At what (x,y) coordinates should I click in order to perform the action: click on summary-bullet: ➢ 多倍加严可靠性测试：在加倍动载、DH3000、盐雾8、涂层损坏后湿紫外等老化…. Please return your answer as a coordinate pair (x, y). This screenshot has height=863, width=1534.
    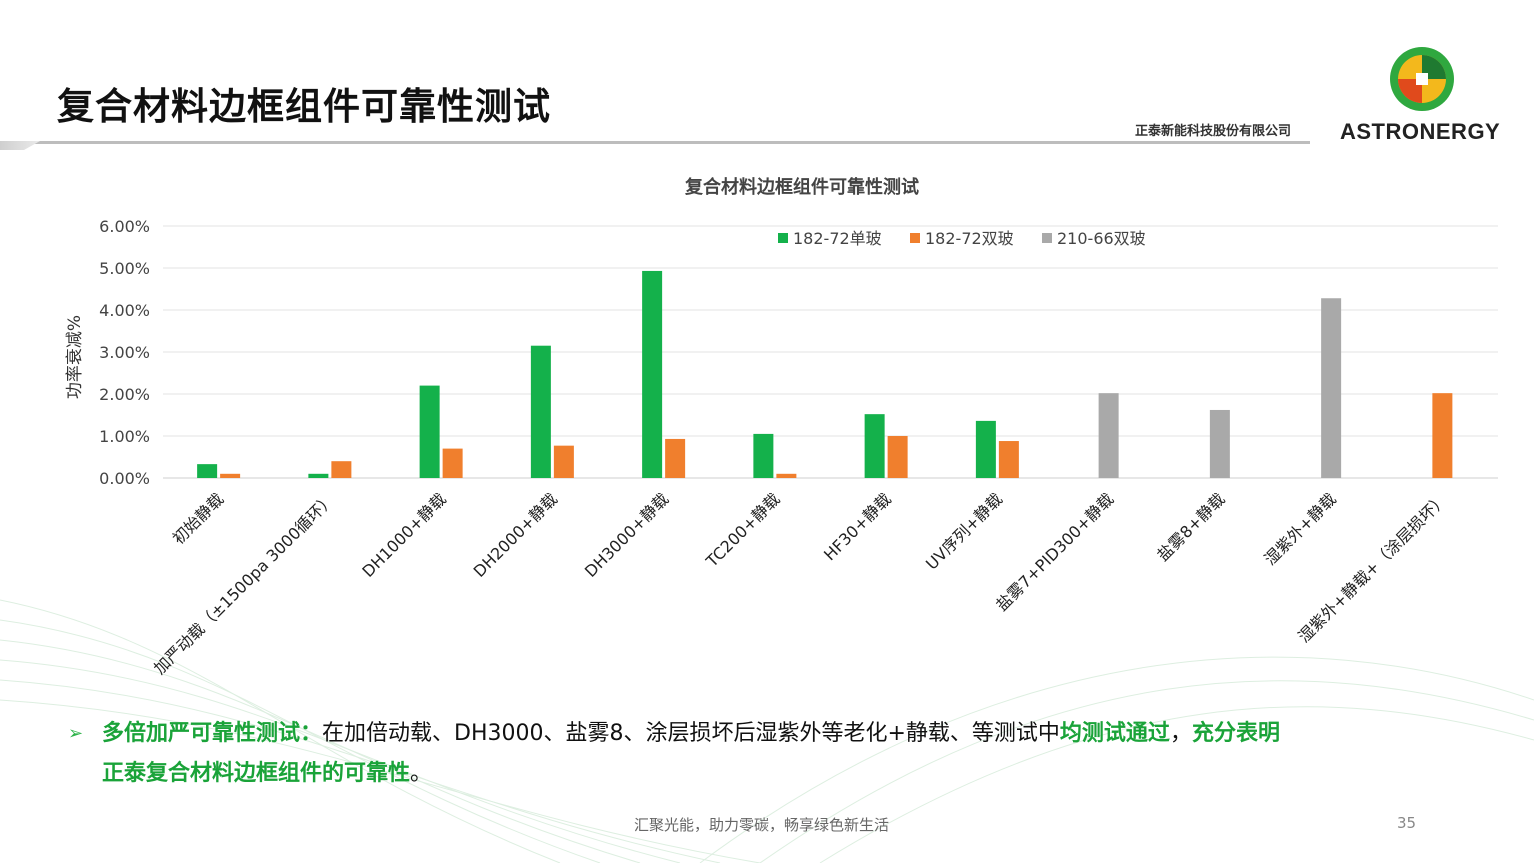
    Looking at the image, I should click on (778, 754).